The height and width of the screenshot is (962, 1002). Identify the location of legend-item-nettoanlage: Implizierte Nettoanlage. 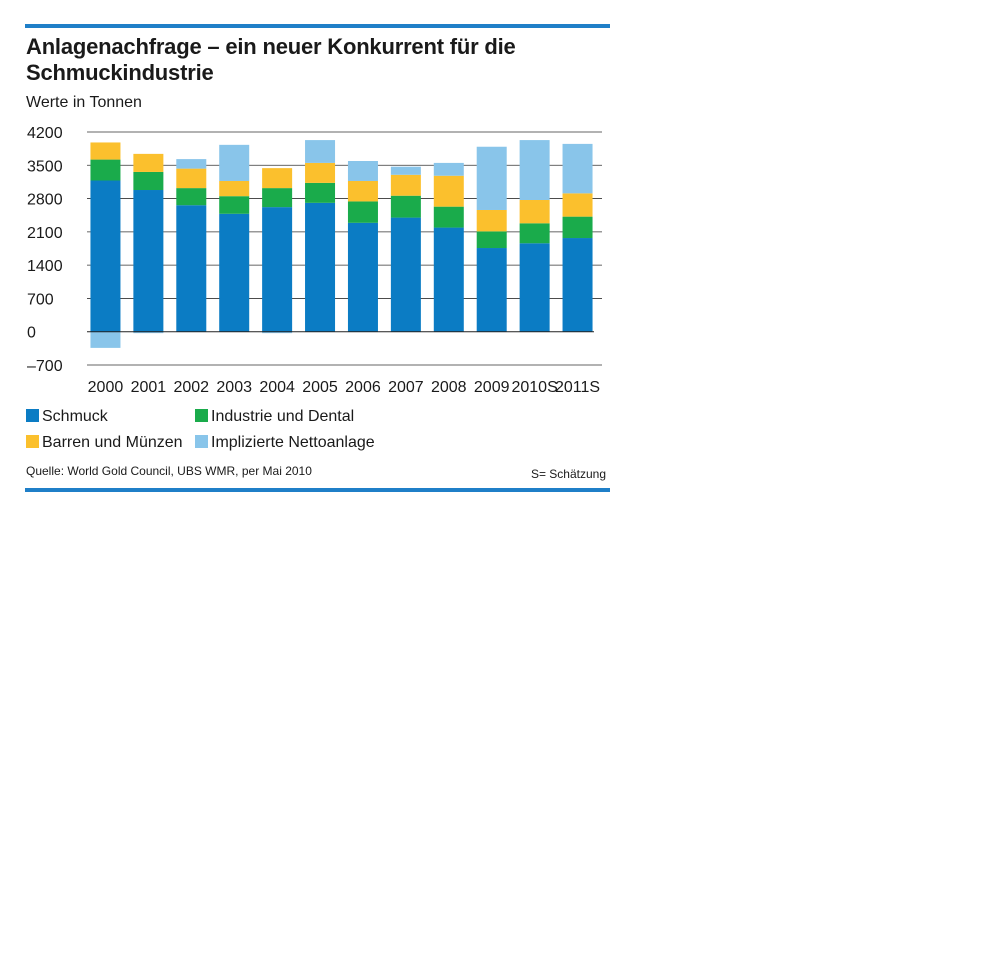
(285, 443).